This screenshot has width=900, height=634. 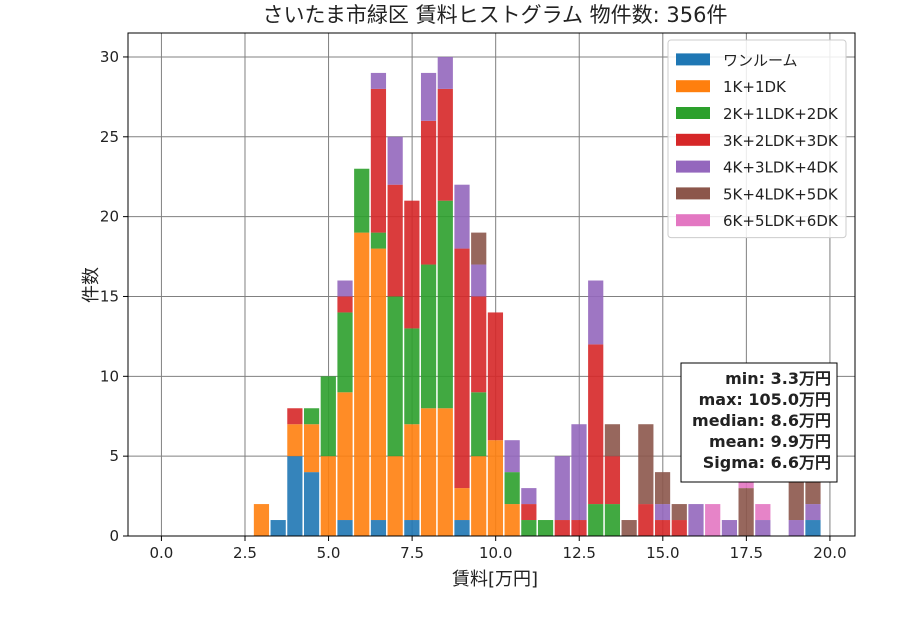 What do you see at coordinates (109, 296) in the screenshot?
I see `y-tick-label: 15` at bounding box center [109, 296].